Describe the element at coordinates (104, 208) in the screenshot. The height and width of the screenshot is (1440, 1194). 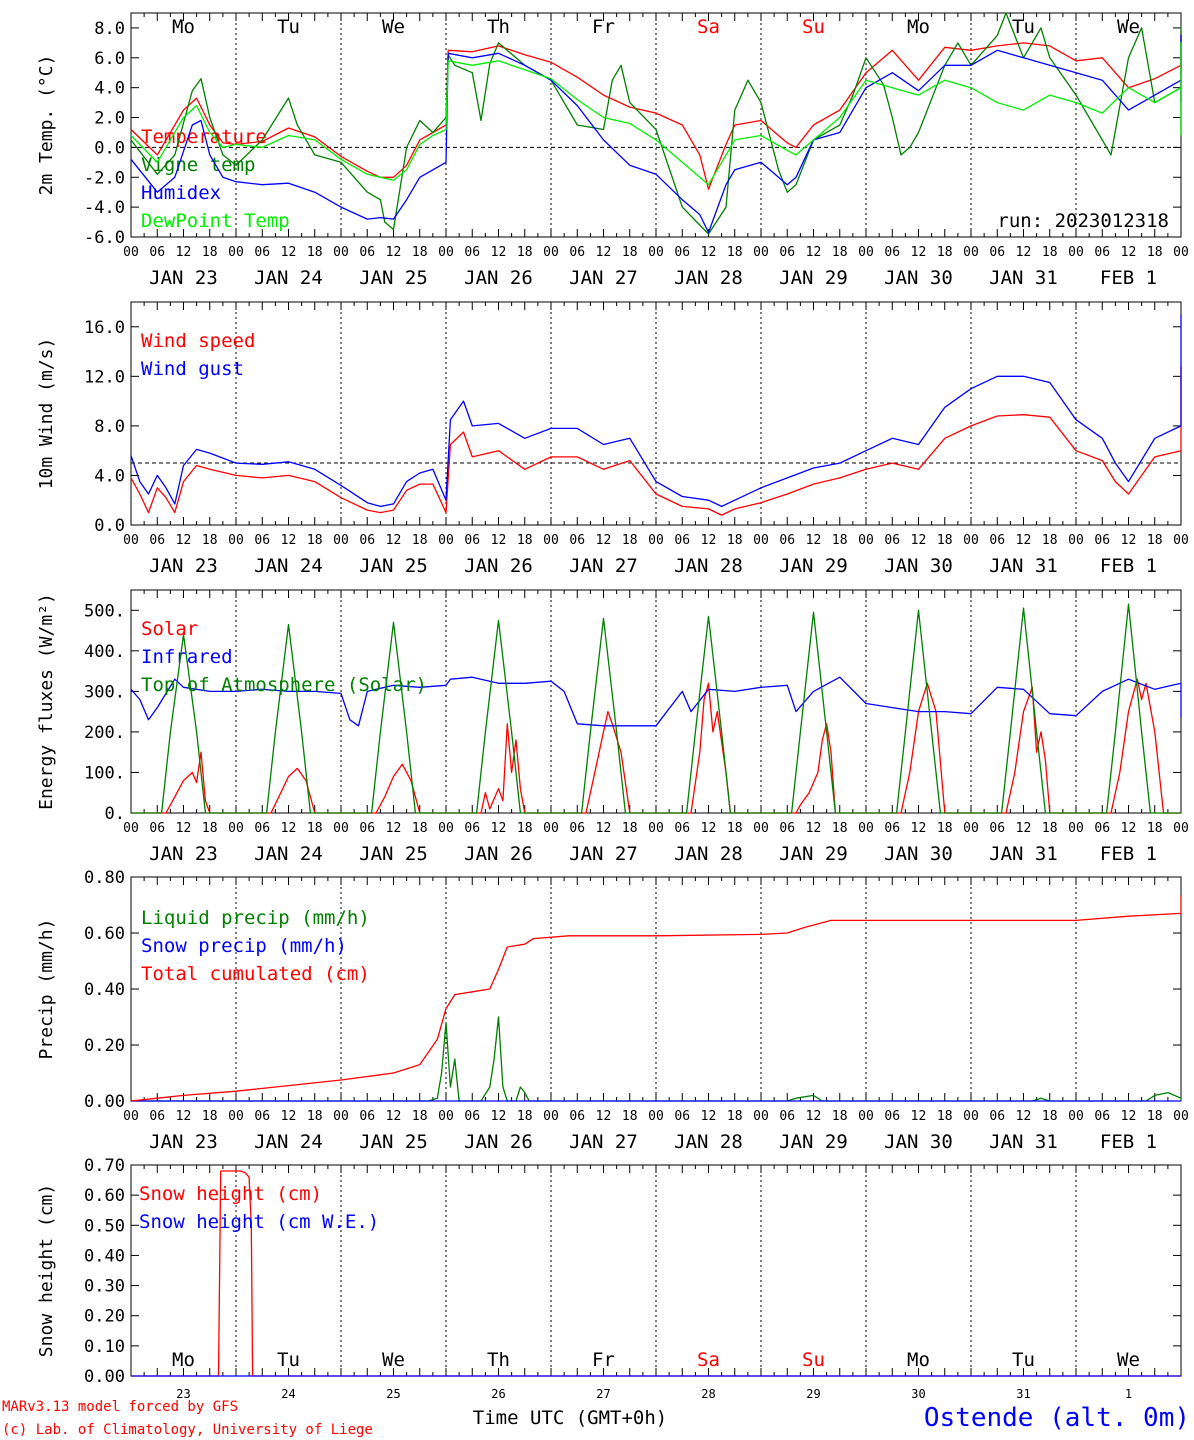
I see `y-tick-label: -4.0` at that location.